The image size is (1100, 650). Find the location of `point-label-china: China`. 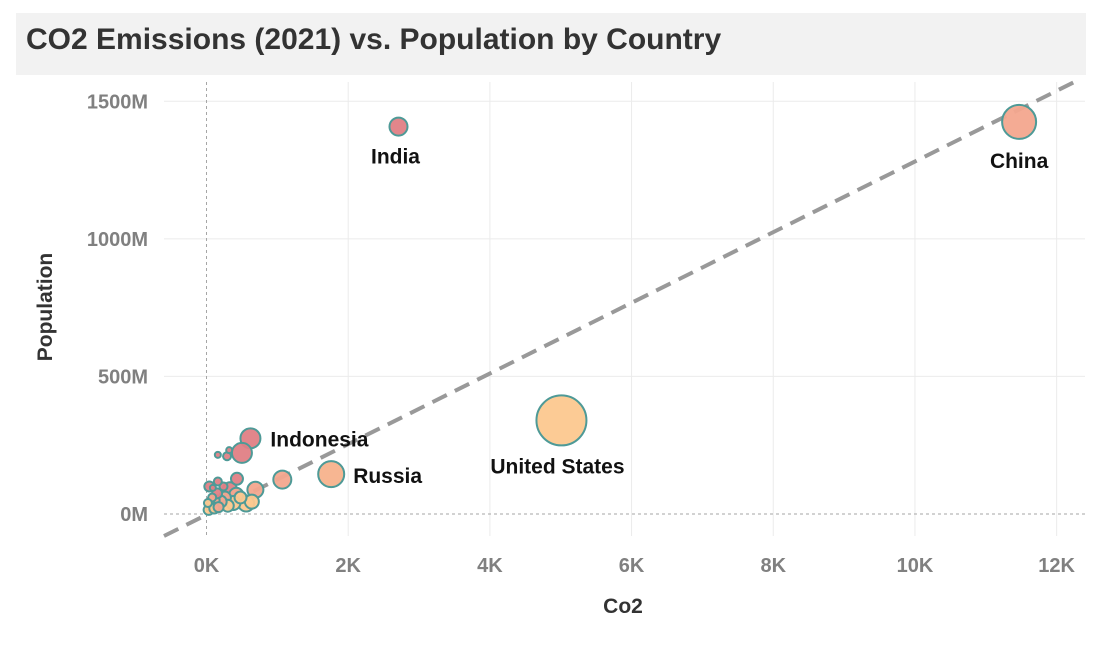

point-label-china: China is located at coordinates (1019, 161).